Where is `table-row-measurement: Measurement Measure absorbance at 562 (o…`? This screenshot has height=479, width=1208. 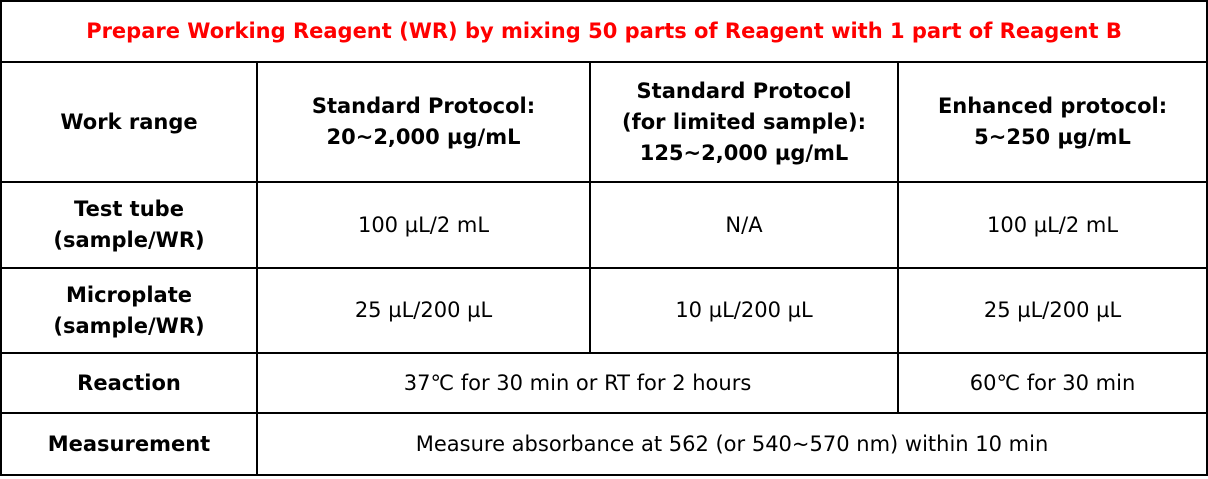
table-row-measurement: Measurement Measure absorbance at 562 (o… is located at coordinates (604, 444).